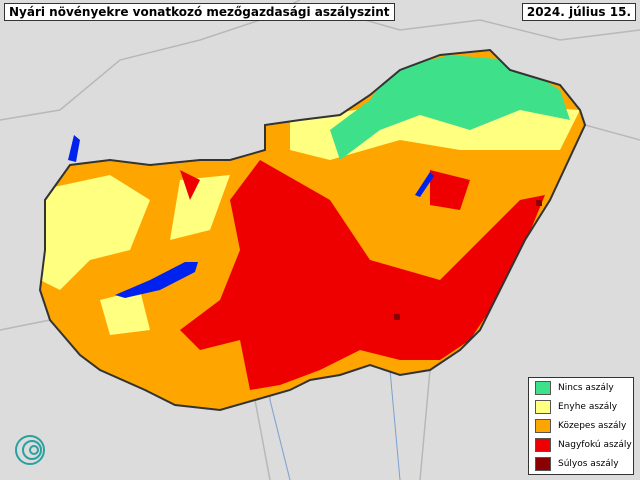 The image size is (640, 480). I want to click on legend-item: Nincs aszály, so click(581, 387).